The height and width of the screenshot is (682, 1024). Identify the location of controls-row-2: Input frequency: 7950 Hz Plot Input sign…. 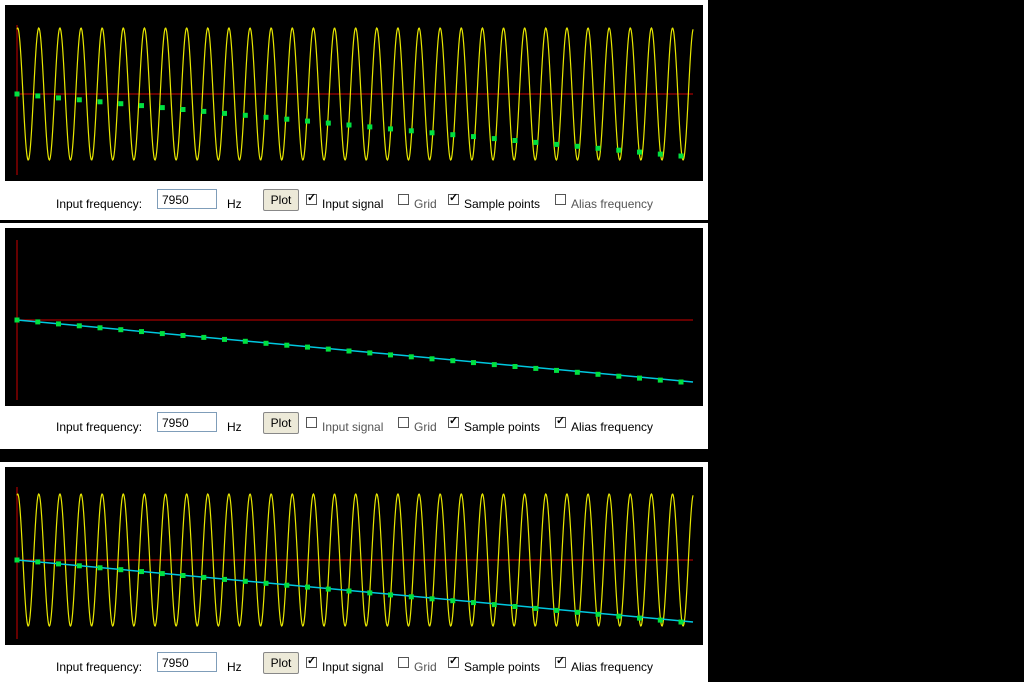
(354, 426).